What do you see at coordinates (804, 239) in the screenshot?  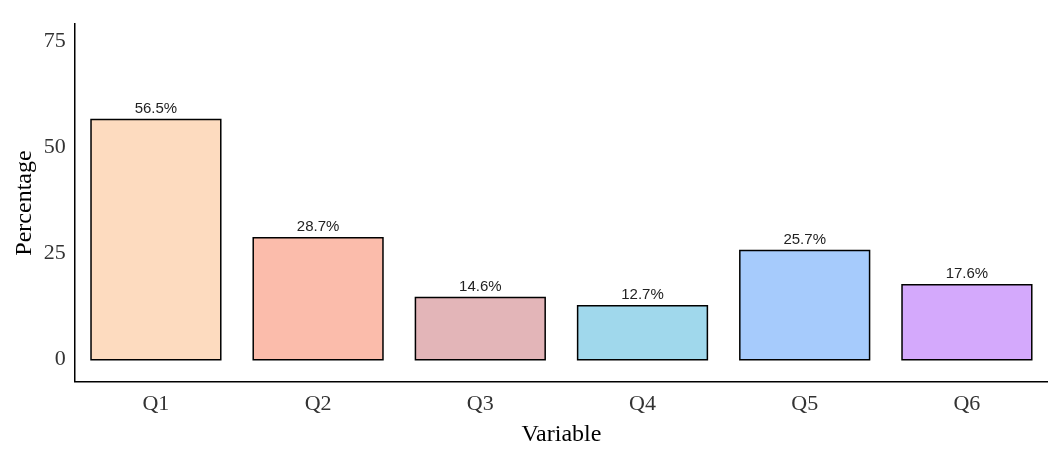 I see `data-label: 25.7%` at bounding box center [804, 239].